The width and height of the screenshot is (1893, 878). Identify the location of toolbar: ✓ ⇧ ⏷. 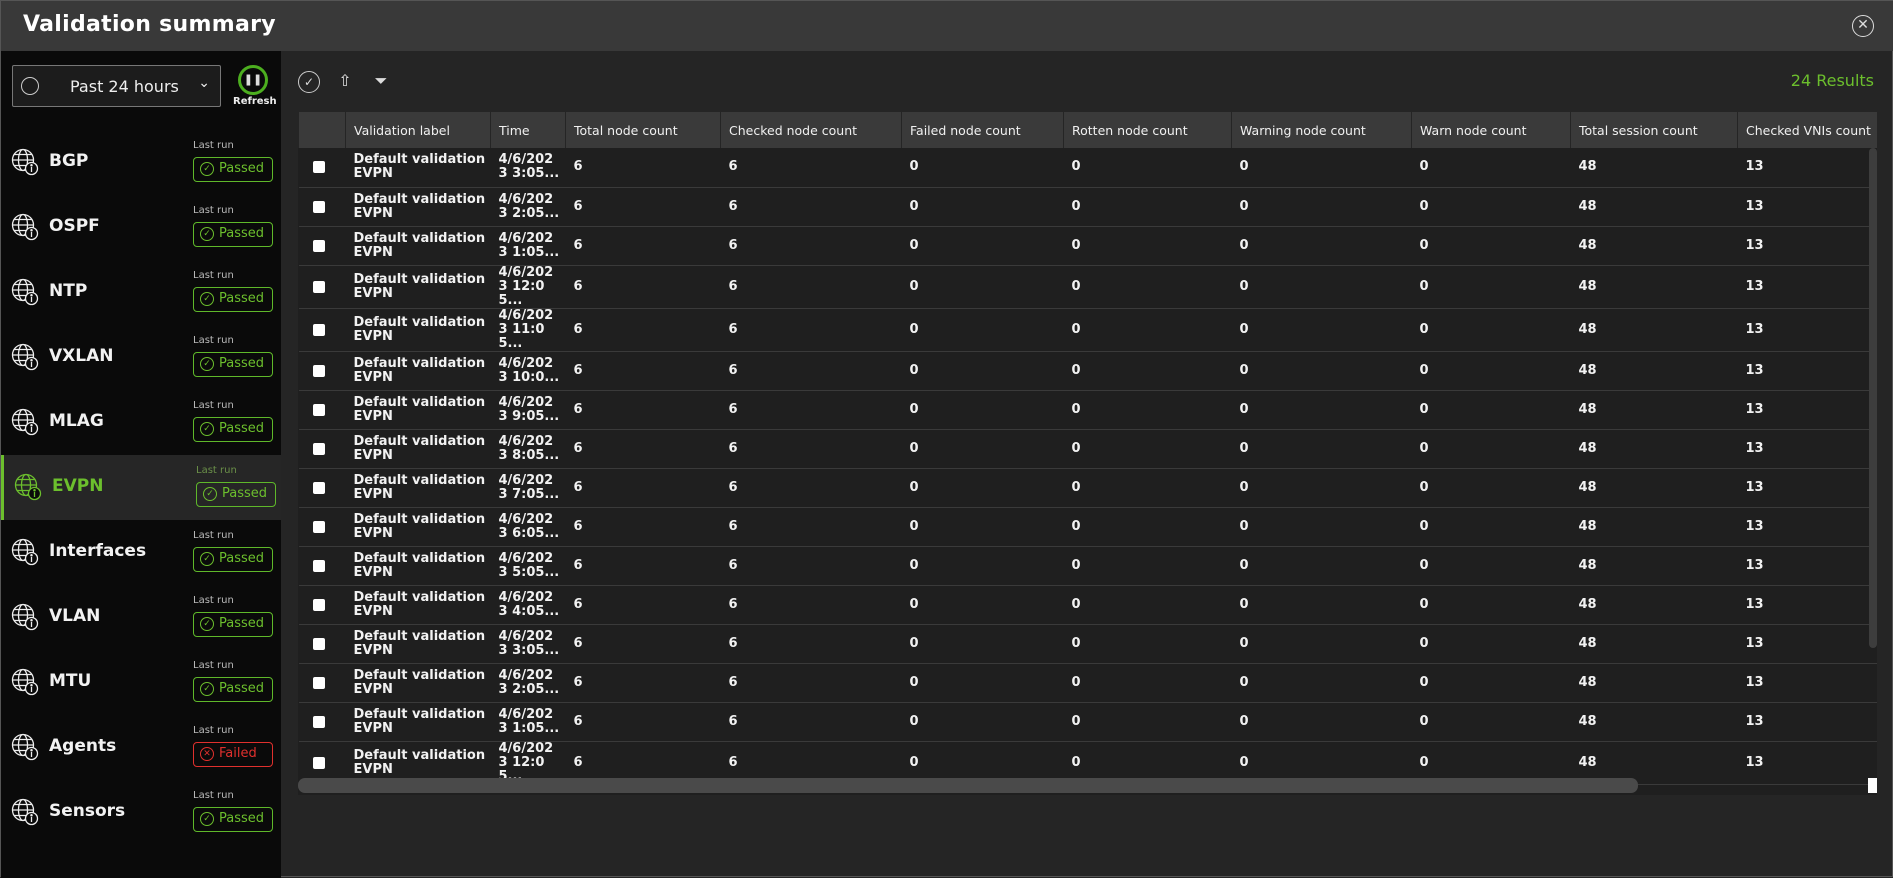
(345, 82).